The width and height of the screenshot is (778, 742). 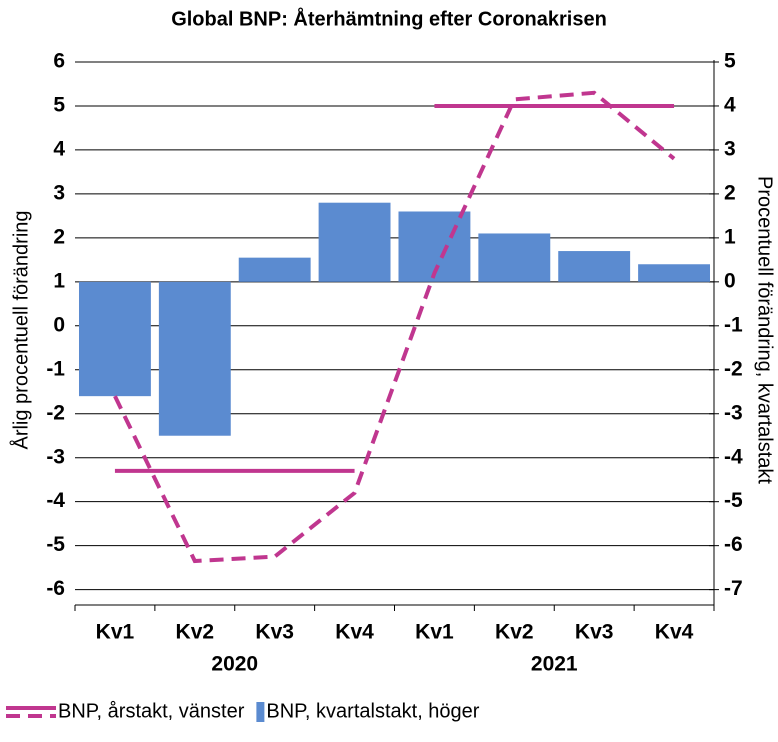 What do you see at coordinates (733, 456) in the screenshot?
I see `y2-tick-label: -4` at bounding box center [733, 456].